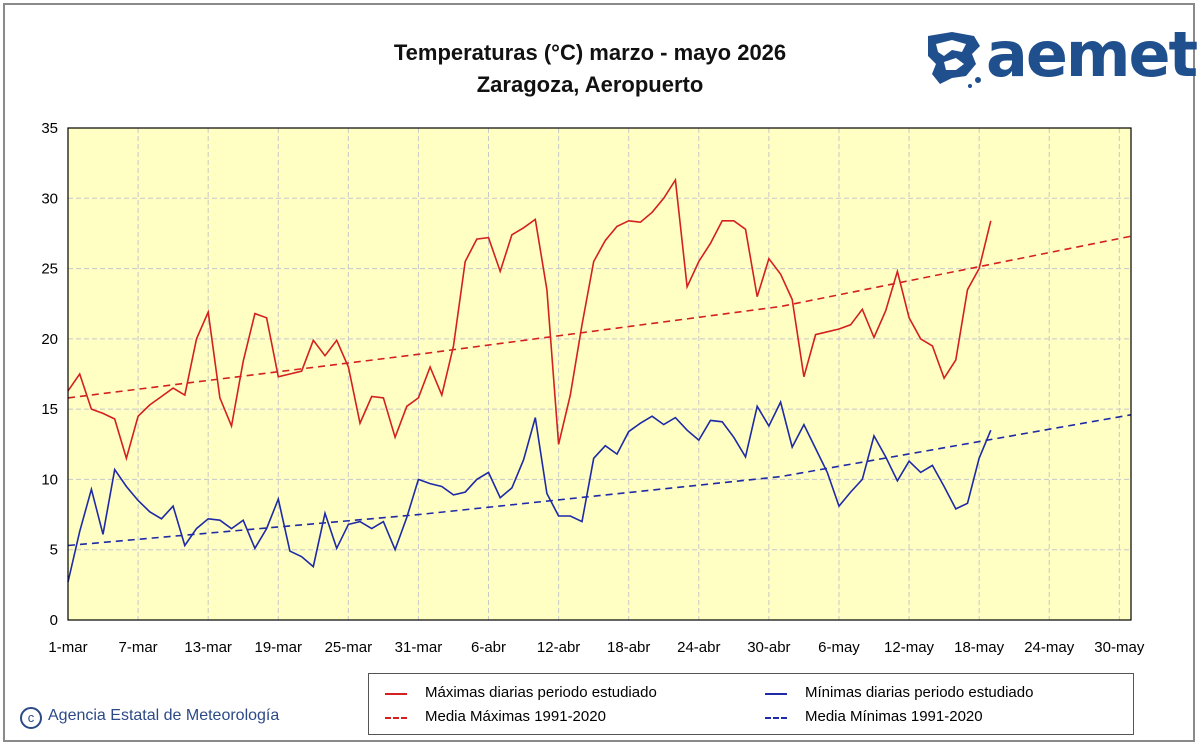 This screenshot has height=747, width=1200. What do you see at coordinates (558, 647) in the screenshot?
I see `x-tick-label: 12-abr` at bounding box center [558, 647].